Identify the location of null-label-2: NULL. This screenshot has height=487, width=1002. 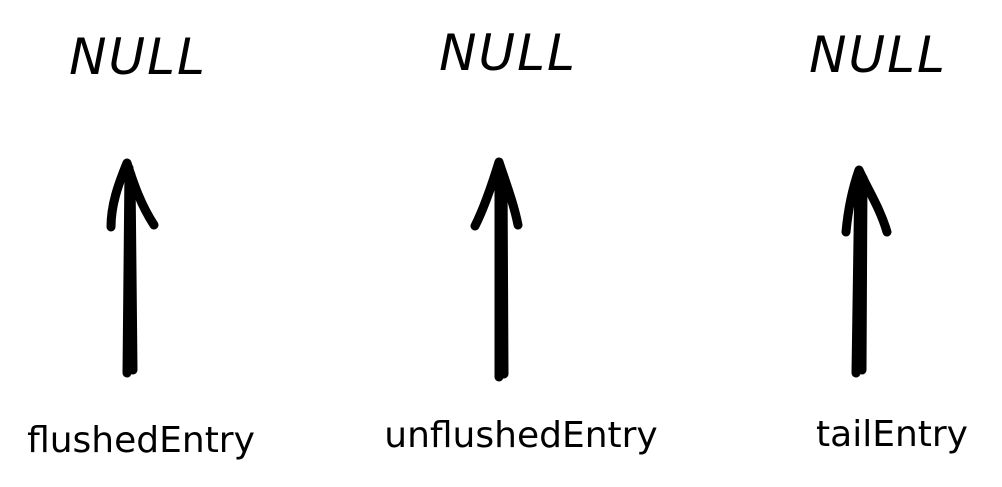
(508, 53).